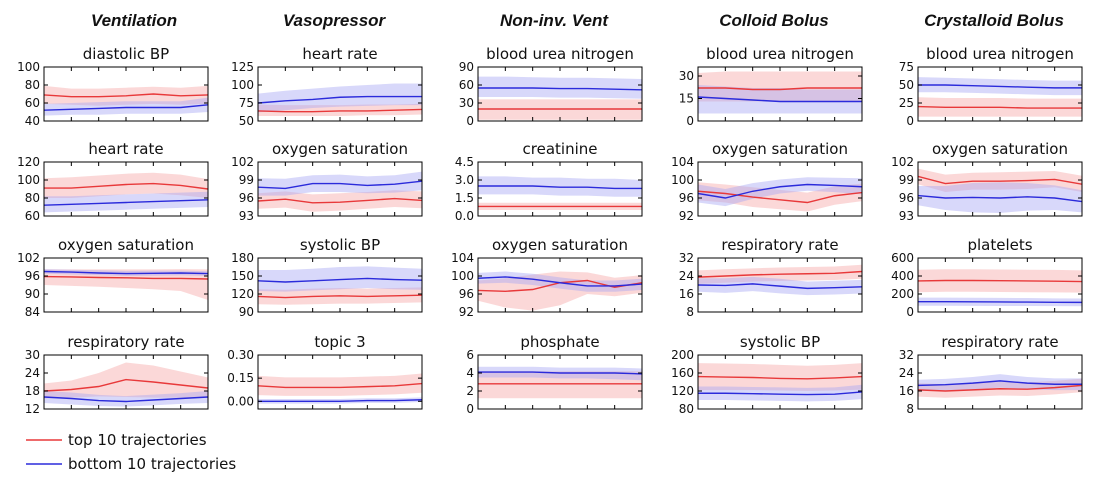  I want to click on y-tick-label: 60, so click(466, 85).